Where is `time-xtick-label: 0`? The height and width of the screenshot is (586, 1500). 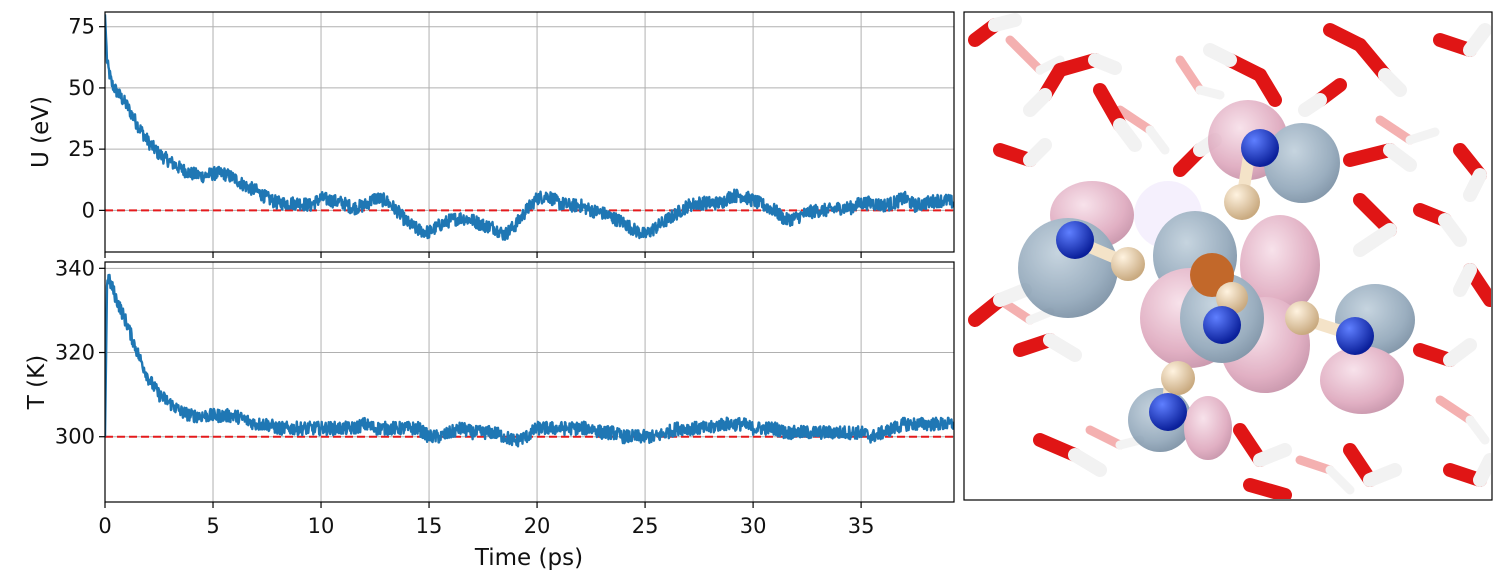 time-xtick-label: 0 is located at coordinates (104, 526).